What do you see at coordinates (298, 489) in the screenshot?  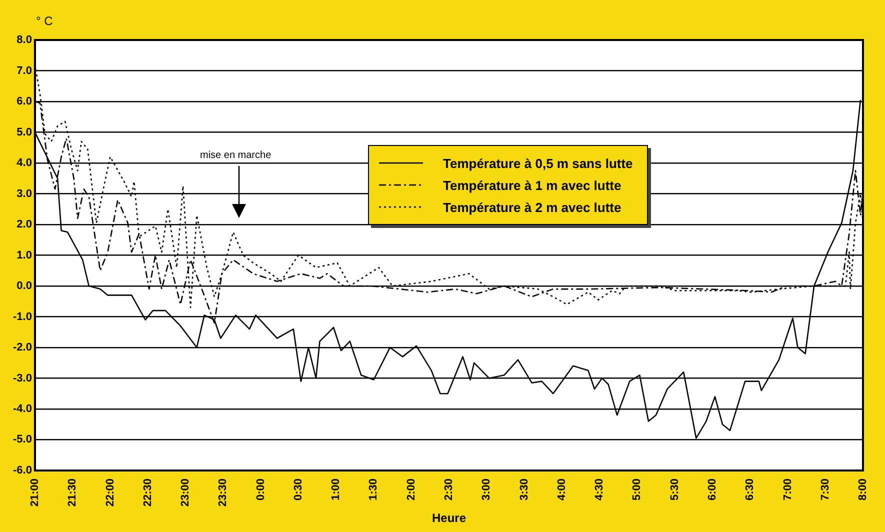 I see `x-tick-label: 0:30` at bounding box center [298, 489].